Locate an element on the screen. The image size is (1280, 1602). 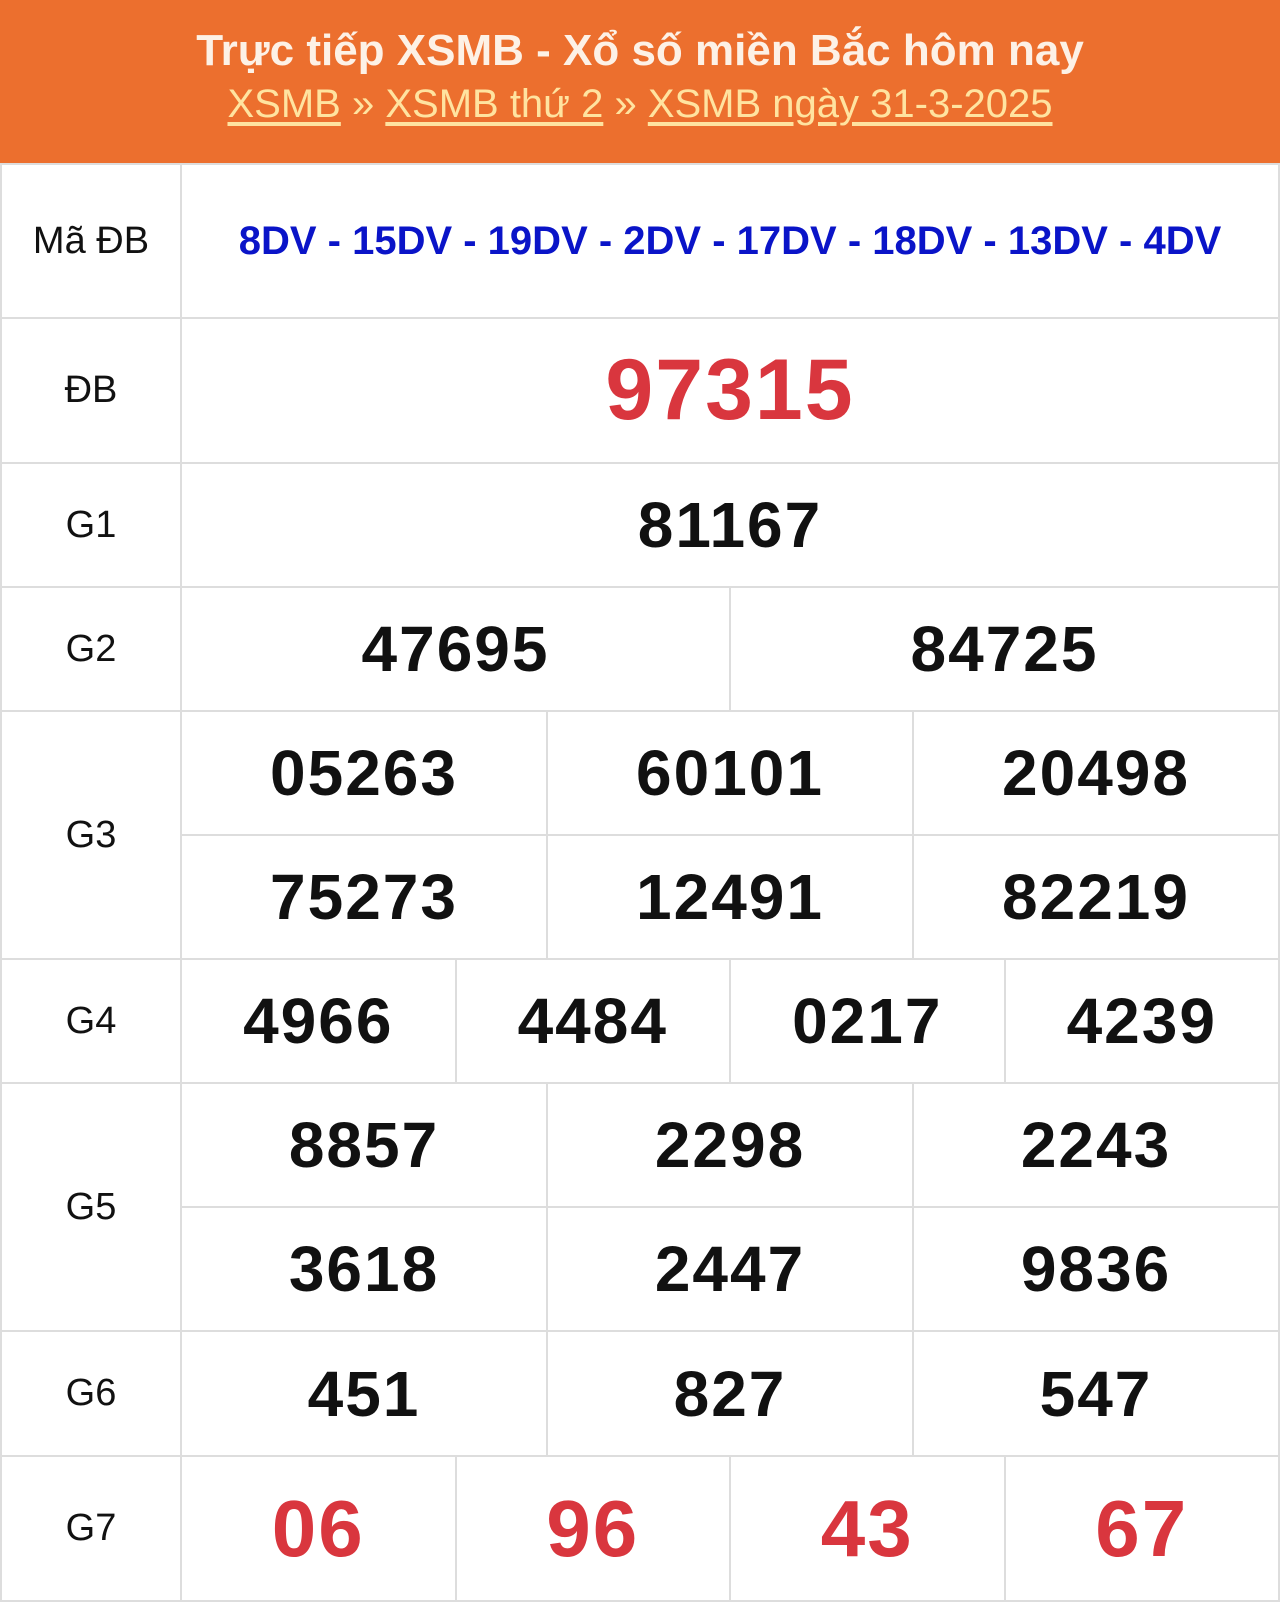
prize-number: 4239 is located at coordinates (1141, 1021).